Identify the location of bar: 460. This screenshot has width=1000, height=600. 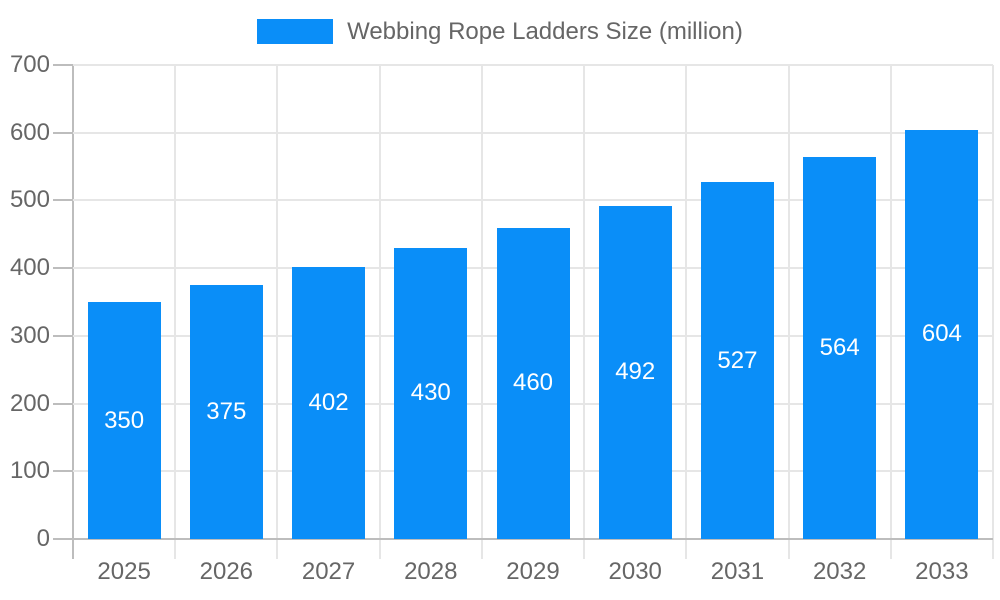
(533, 383).